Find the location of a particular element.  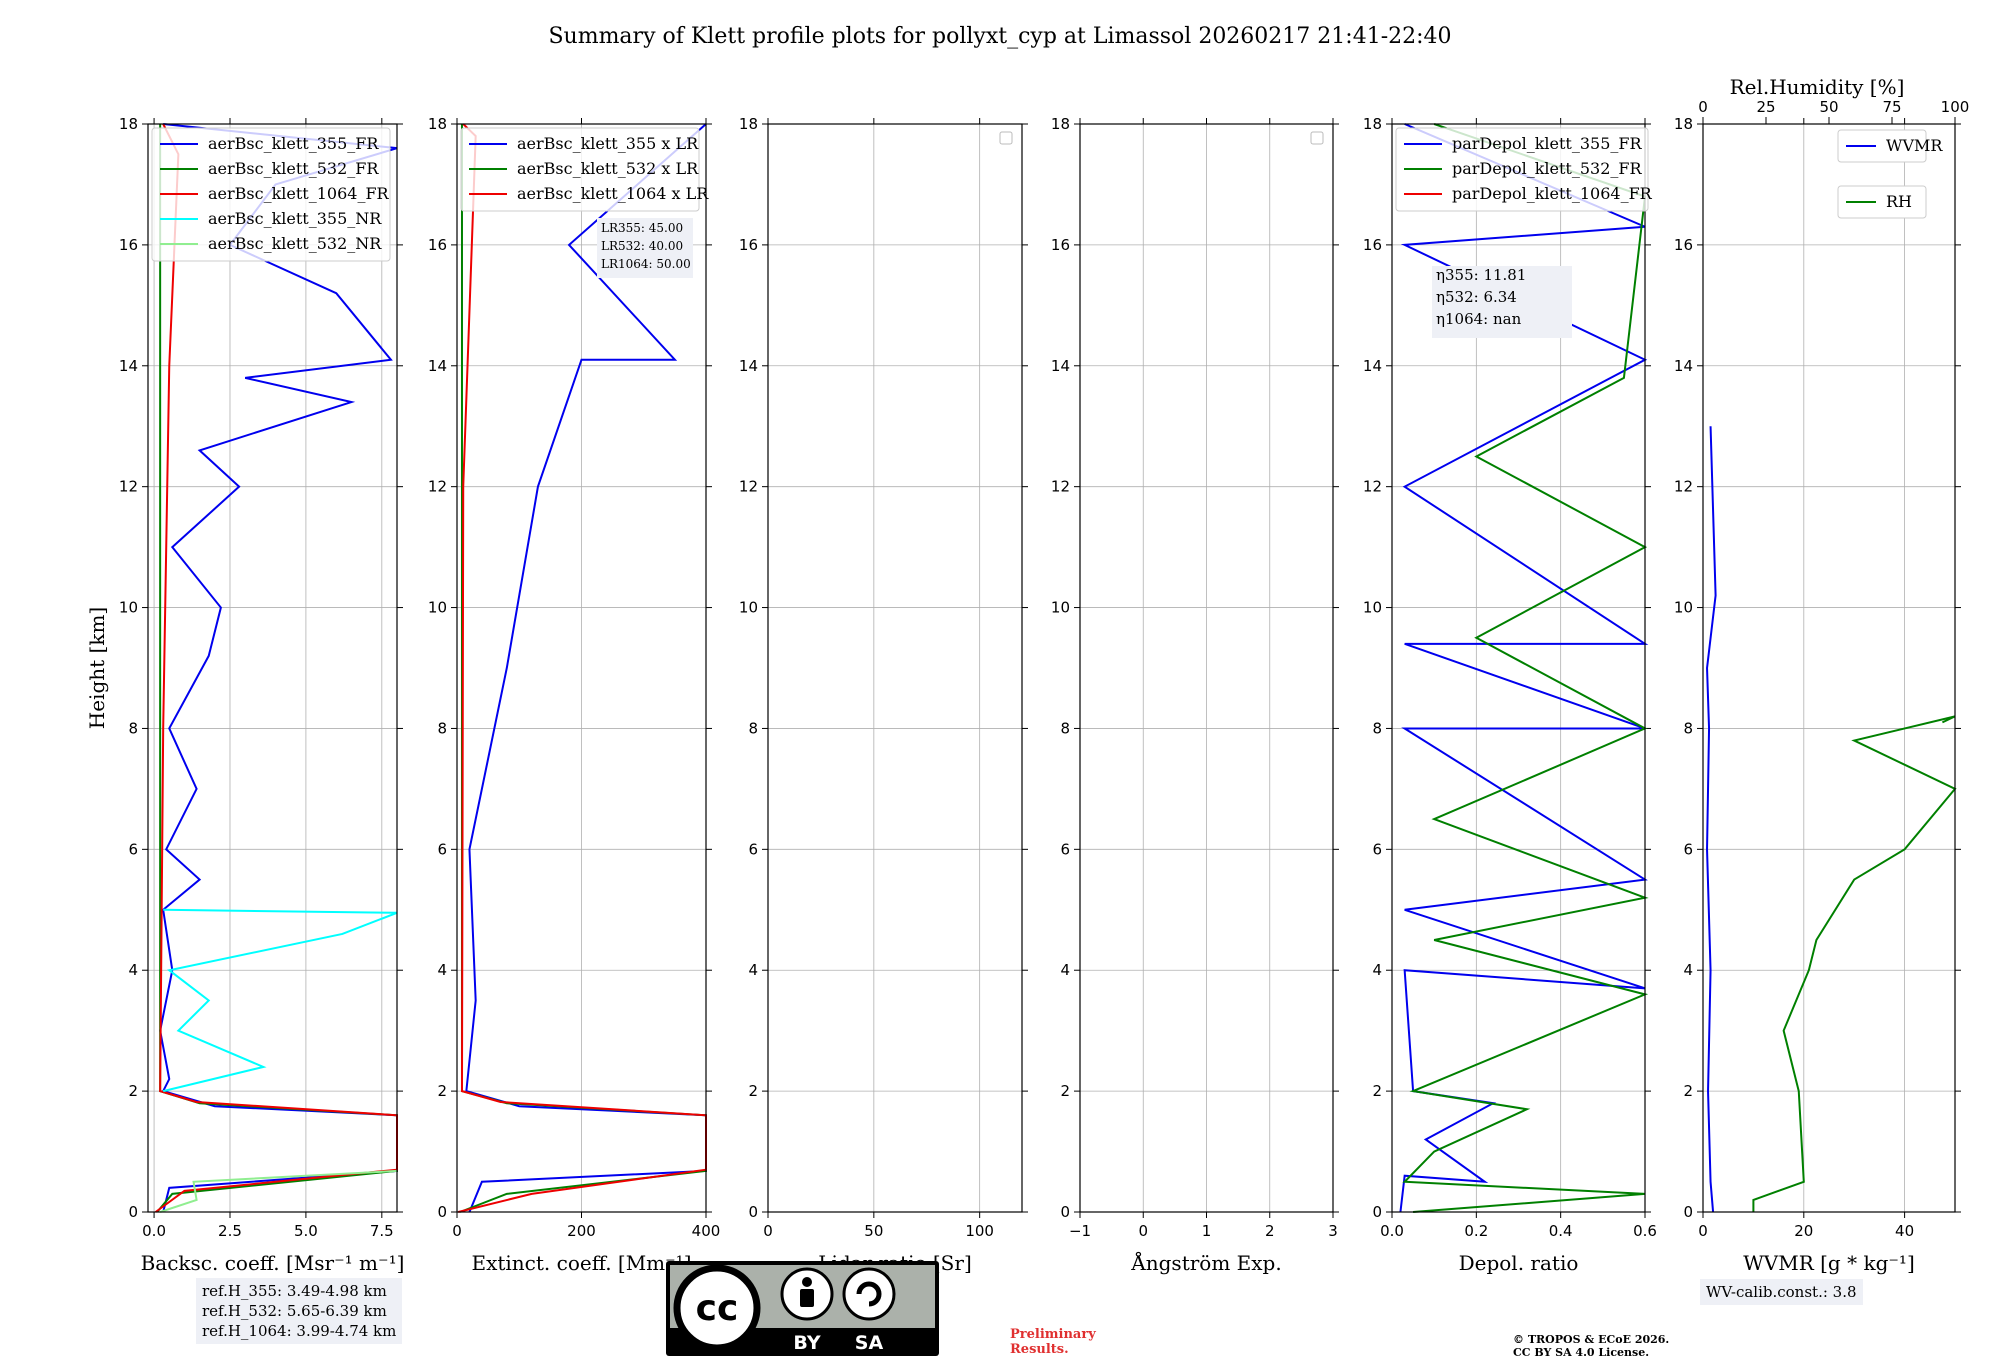

legend-label: aerBsc_klett_355 x LR is located at coordinates (608, 143).